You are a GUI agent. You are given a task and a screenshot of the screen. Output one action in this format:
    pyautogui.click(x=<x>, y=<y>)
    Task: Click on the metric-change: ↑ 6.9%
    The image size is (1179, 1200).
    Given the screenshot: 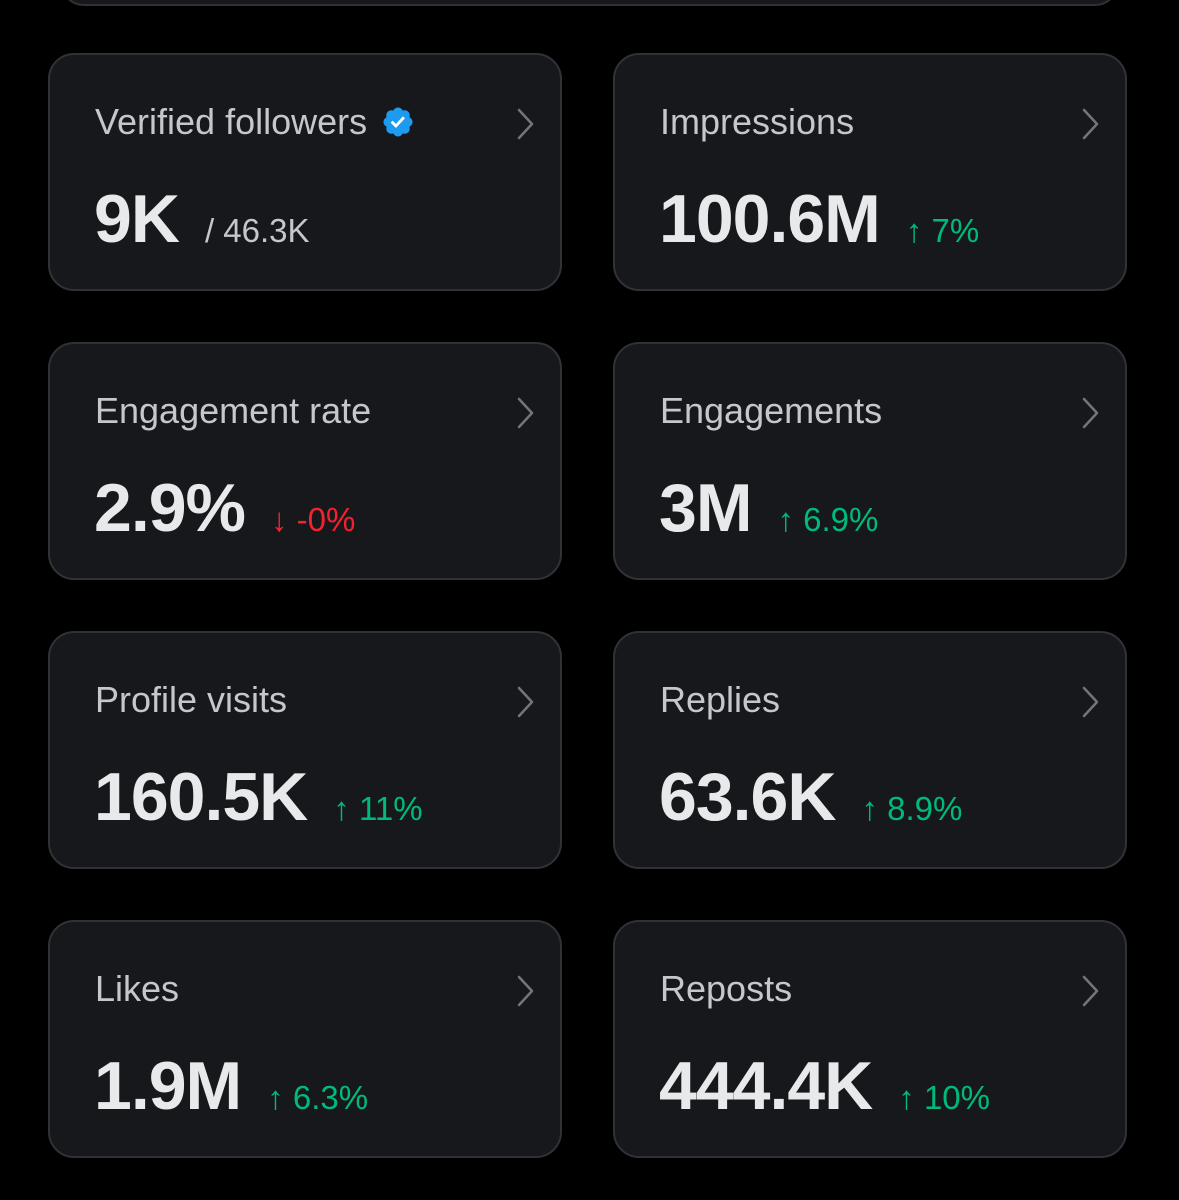 What is the action you would take?
    pyautogui.click(x=828, y=519)
    